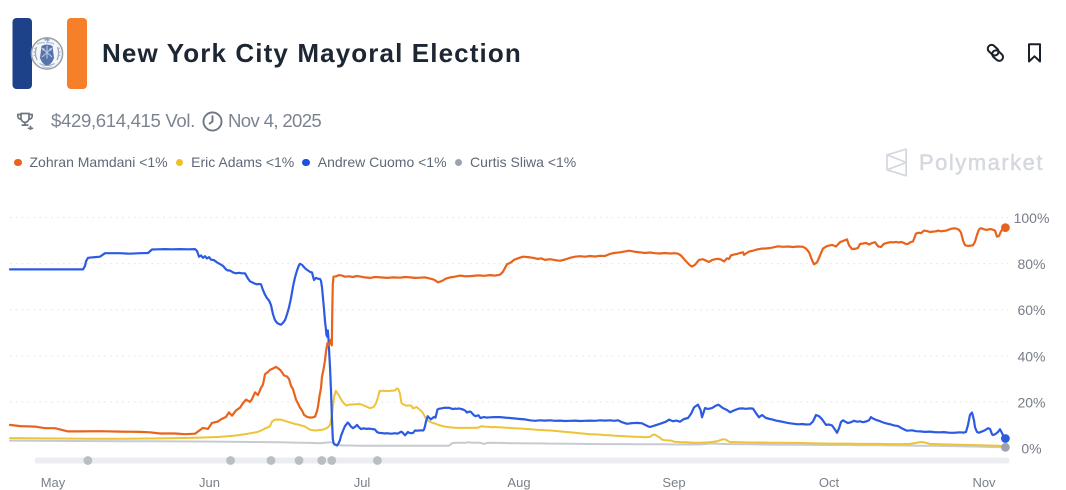 Image resolution: width=1066 pixels, height=490 pixels. Describe the element at coordinates (1031, 310) in the screenshot. I see `svg-text: 60%` at that location.